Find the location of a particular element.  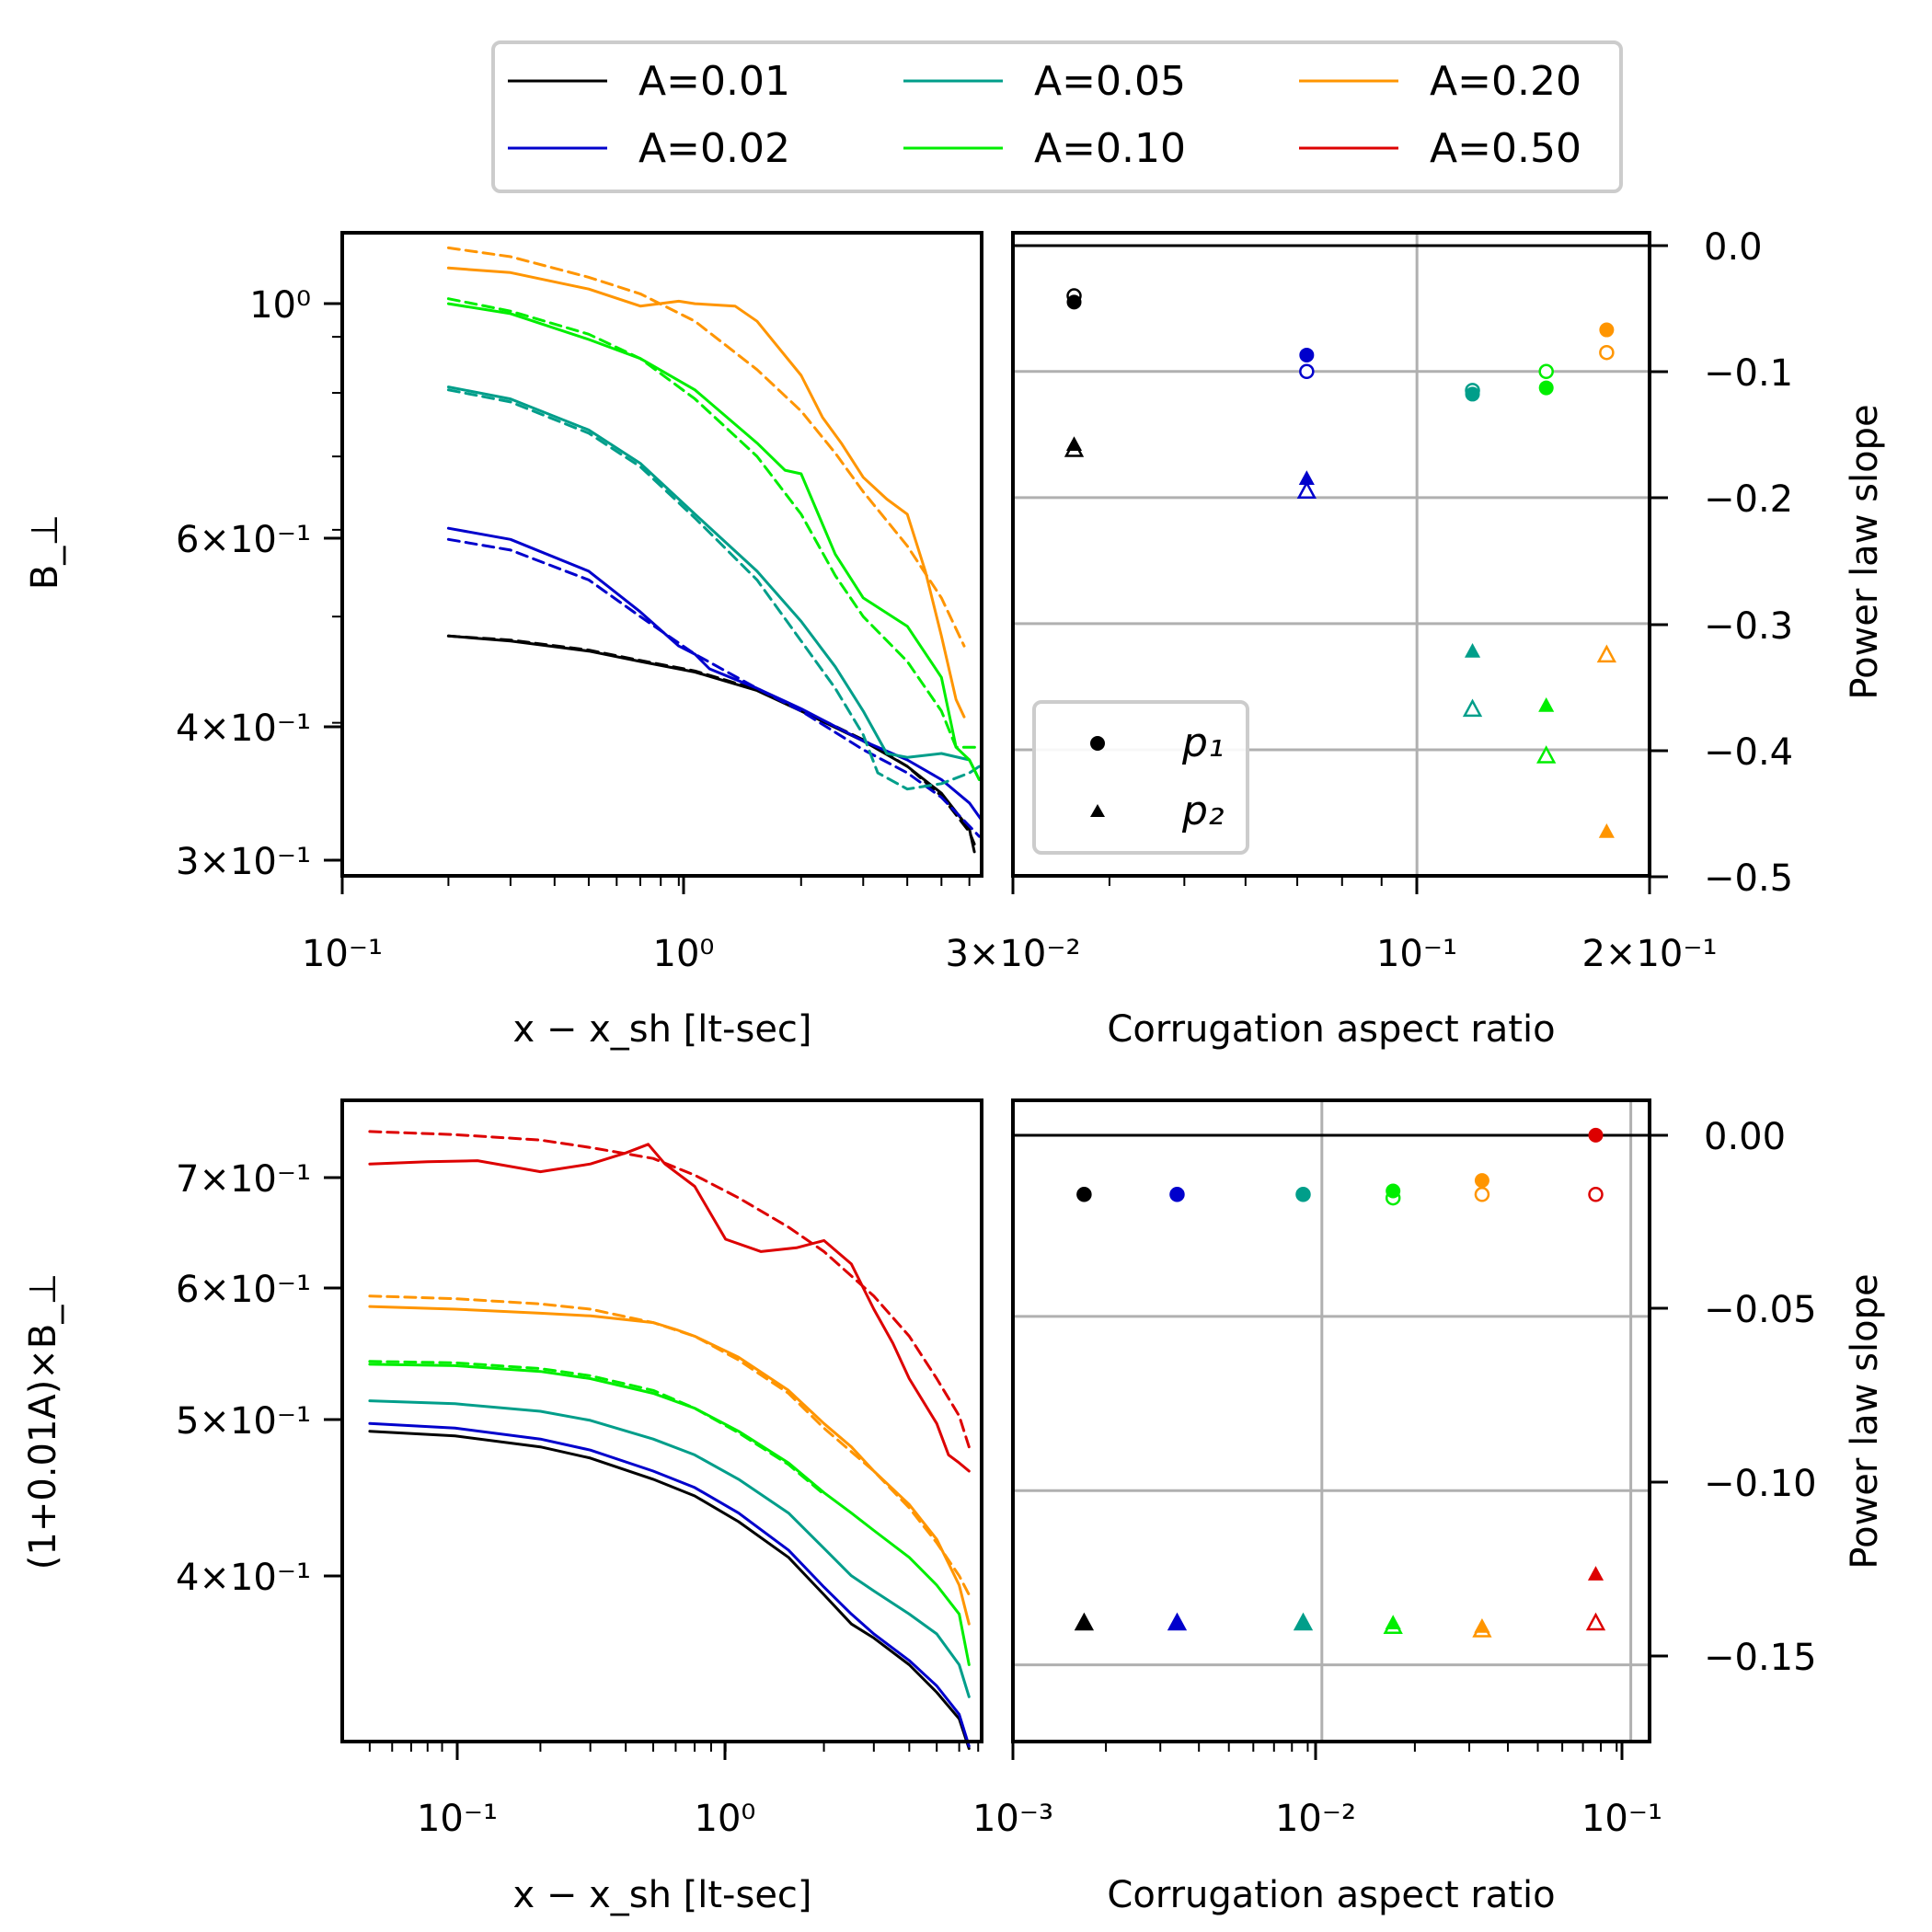

bottom-right-grid is located at coordinates (1331, 1421).